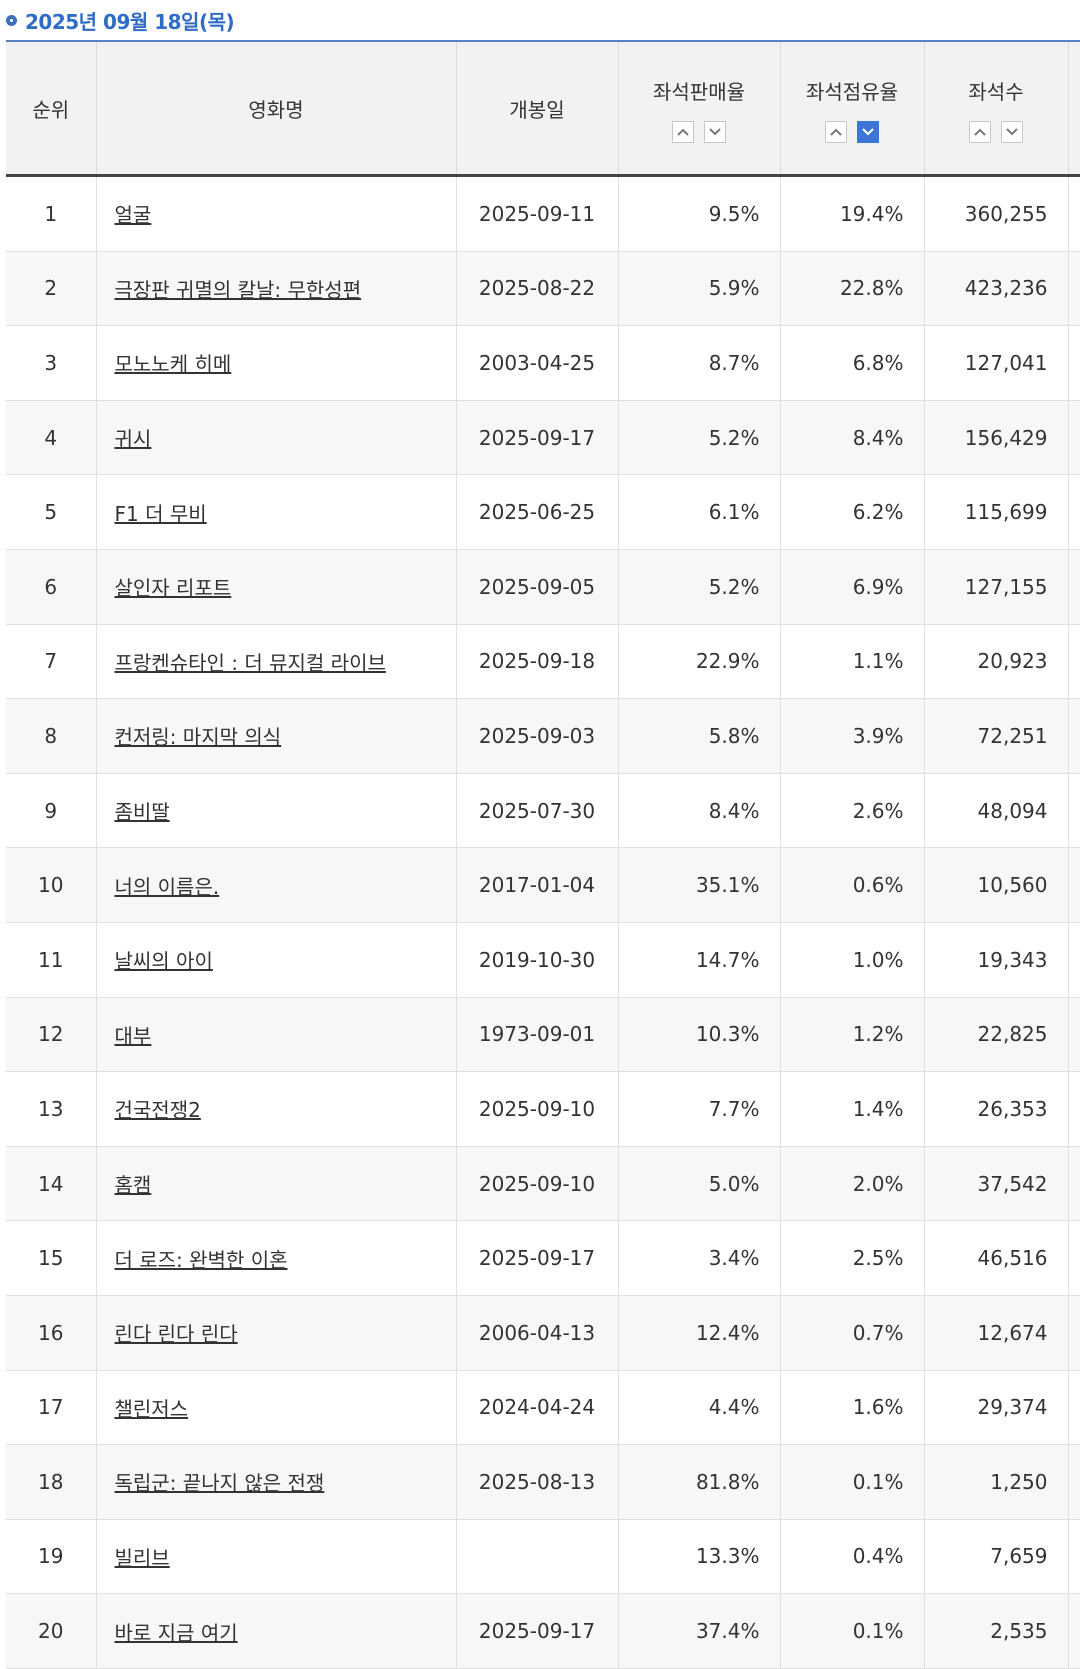 The width and height of the screenshot is (1080, 1669). What do you see at coordinates (852, 662) in the screenshot?
I see `occupancy-rate-cell: 1.1%` at bounding box center [852, 662].